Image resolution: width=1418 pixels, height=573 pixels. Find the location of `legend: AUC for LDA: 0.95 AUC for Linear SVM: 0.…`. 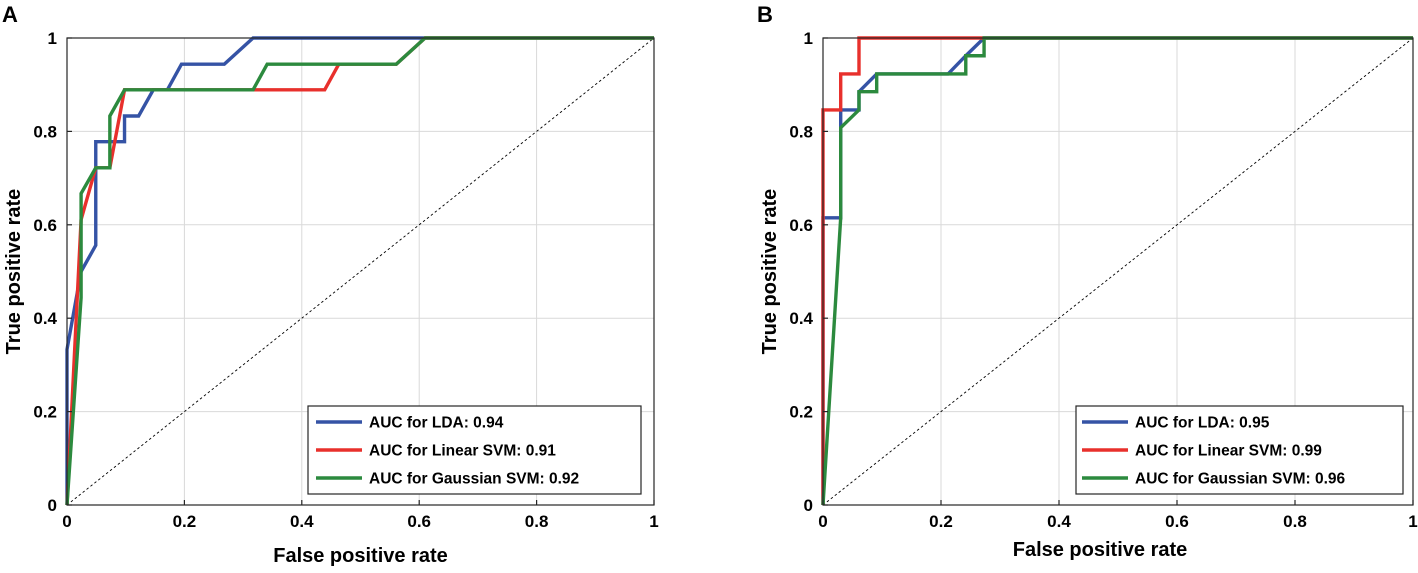

legend: AUC for LDA: 0.95 AUC for Linear SVM: 0.… is located at coordinates (1239, 450).